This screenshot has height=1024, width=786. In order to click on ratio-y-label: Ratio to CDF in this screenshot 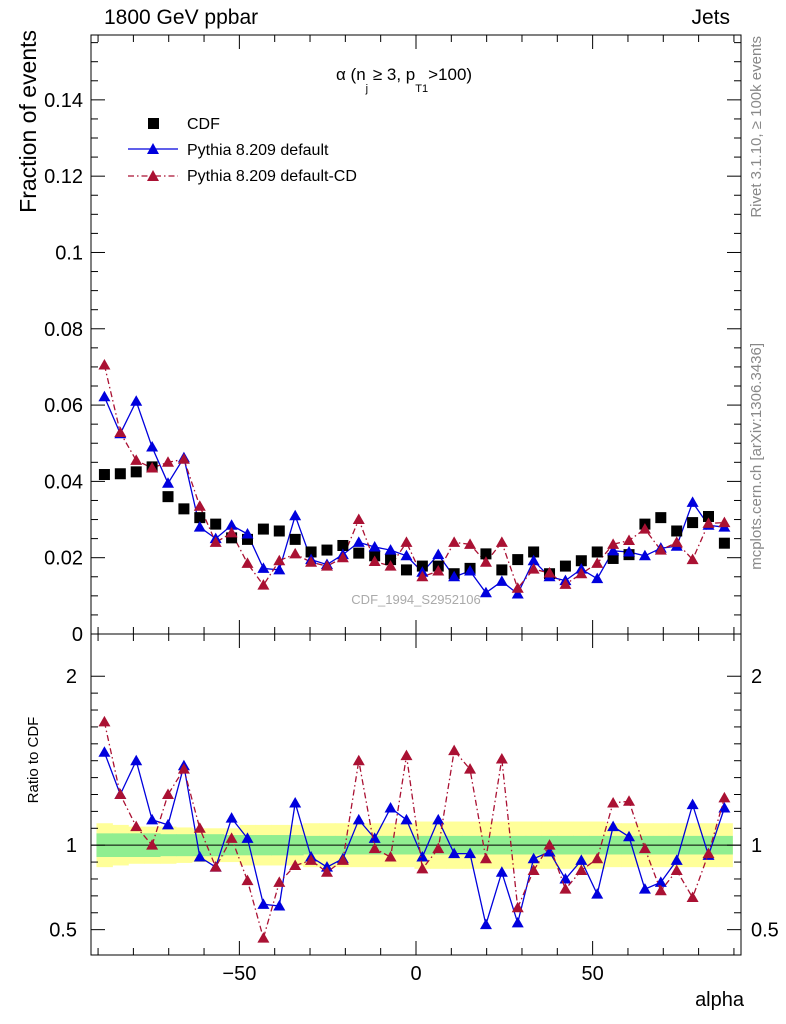, I will do `click(33, 760)`.